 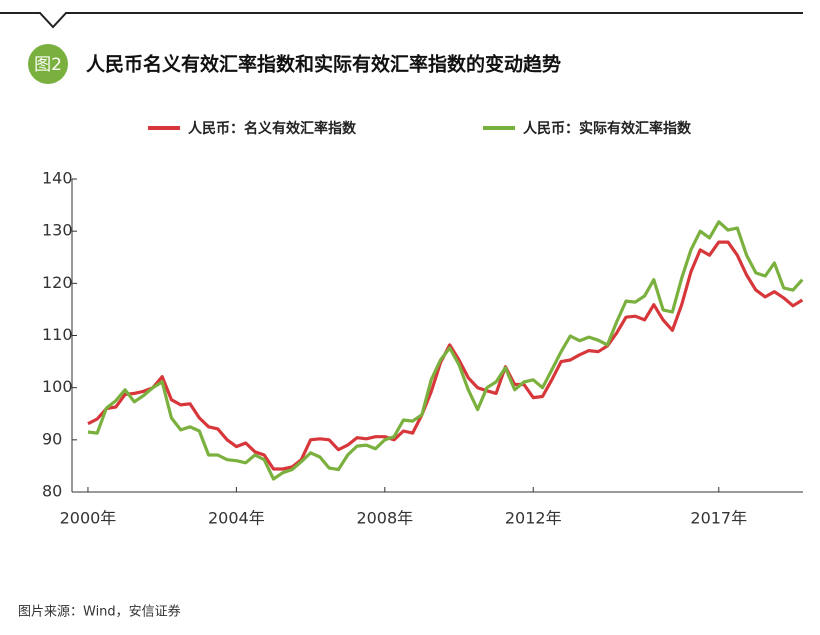 What do you see at coordinates (57, 386) in the screenshot?
I see `y-tick-label: 100` at bounding box center [57, 386].